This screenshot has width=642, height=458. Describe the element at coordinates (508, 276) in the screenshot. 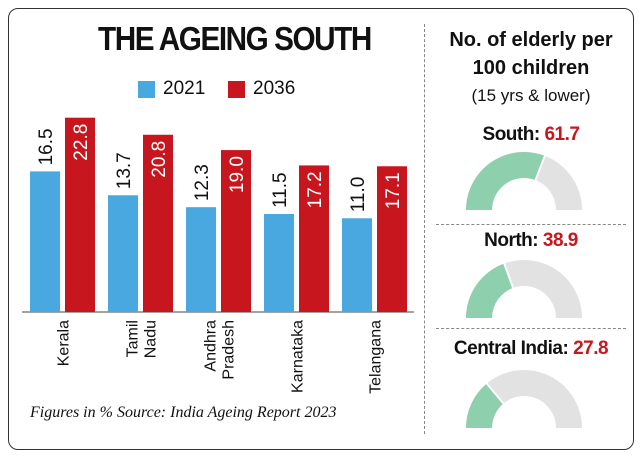

I see `gauge-split-north` at that location.